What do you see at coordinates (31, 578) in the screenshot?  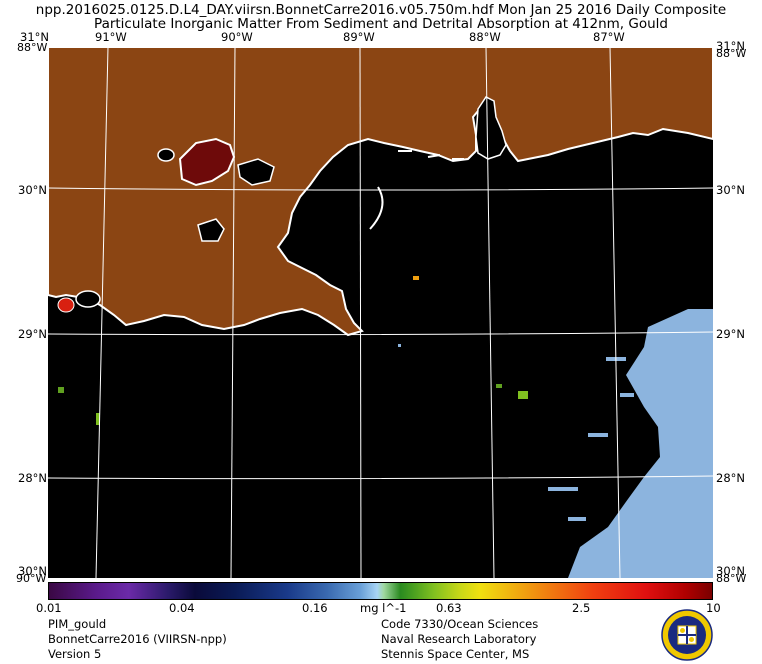 I see `corner-lon-bottom-left: 90°W` at bounding box center [31, 578].